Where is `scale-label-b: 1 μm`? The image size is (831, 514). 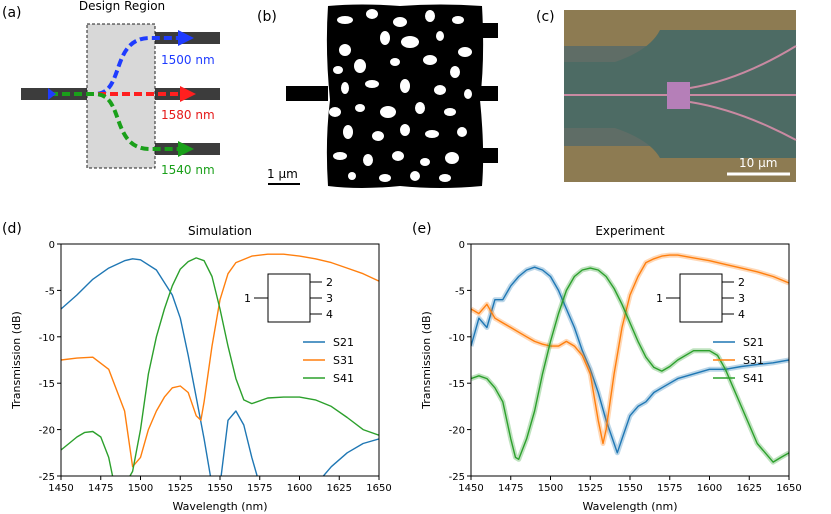
scale-label-b: 1 μm is located at coordinates (282, 174).